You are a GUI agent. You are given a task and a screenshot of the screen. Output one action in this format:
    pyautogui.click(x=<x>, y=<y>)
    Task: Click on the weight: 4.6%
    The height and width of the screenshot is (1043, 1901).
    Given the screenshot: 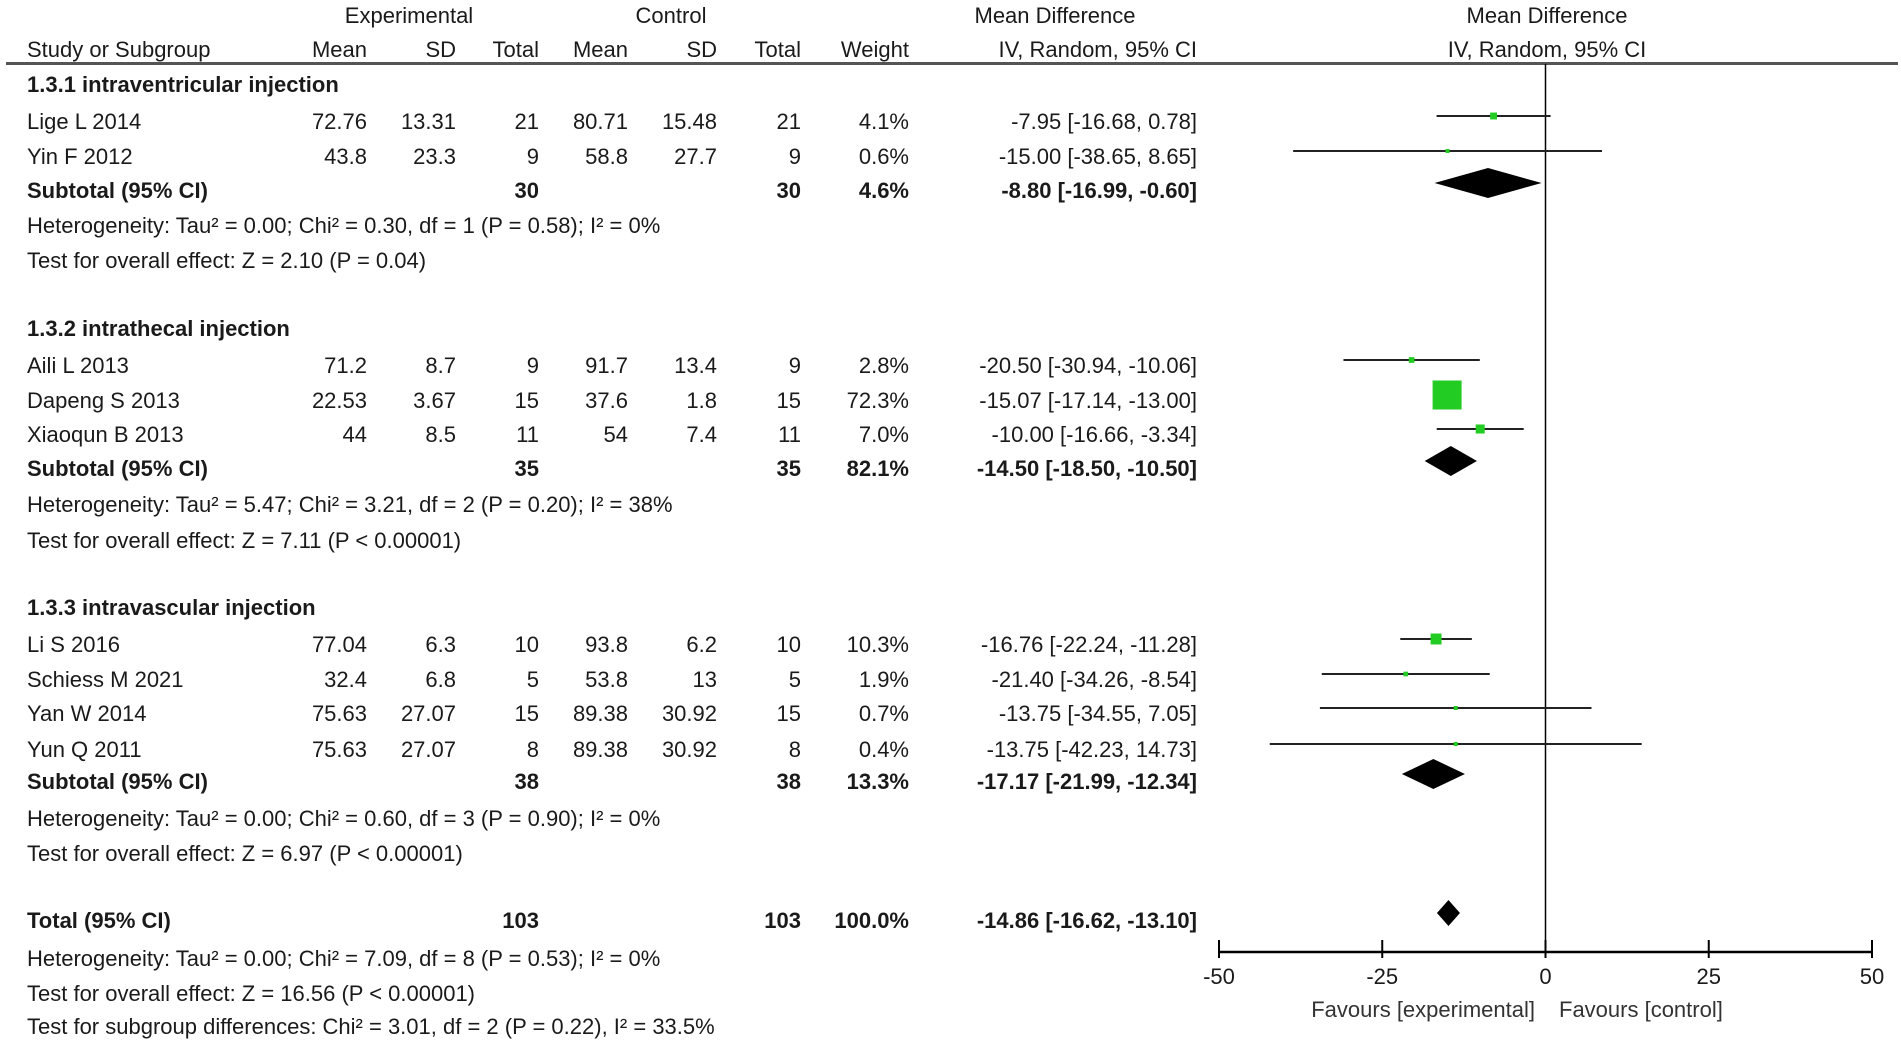 What is the action you would take?
    pyautogui.click(x=883, y=190)
    